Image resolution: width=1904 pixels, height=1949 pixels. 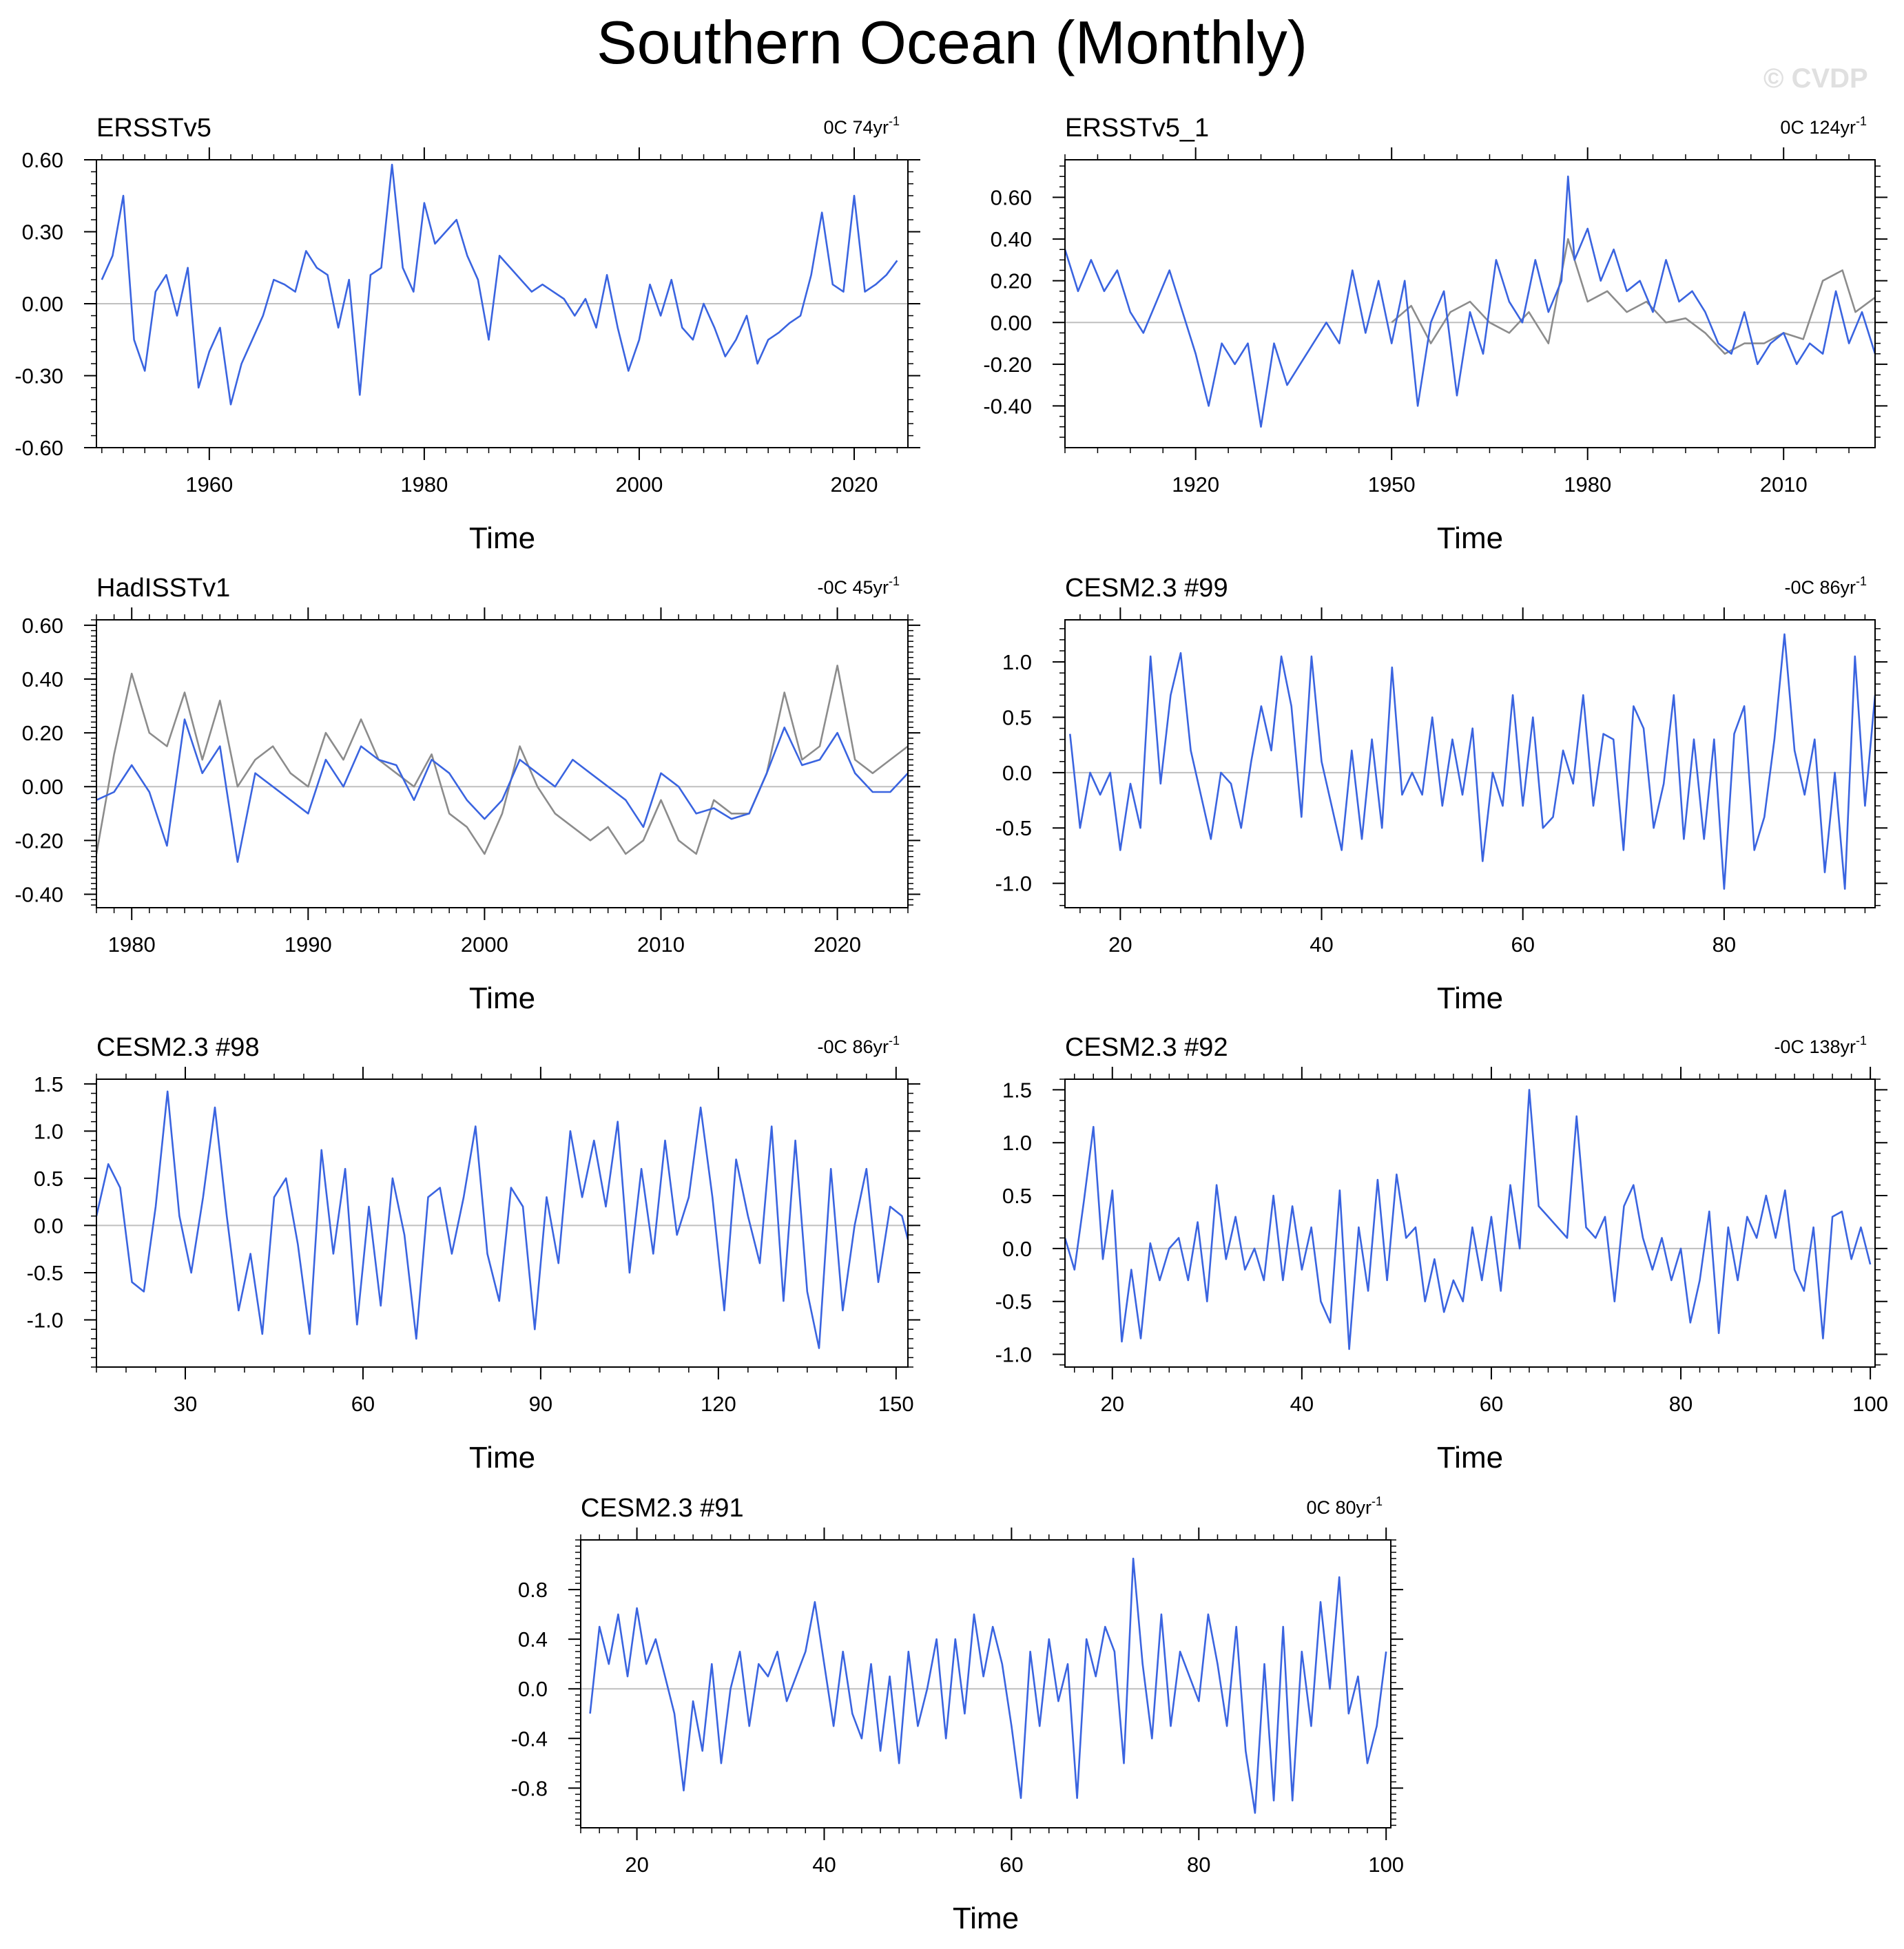 I want to click on x-tick-label: 90, so click(x=540, y=1404).